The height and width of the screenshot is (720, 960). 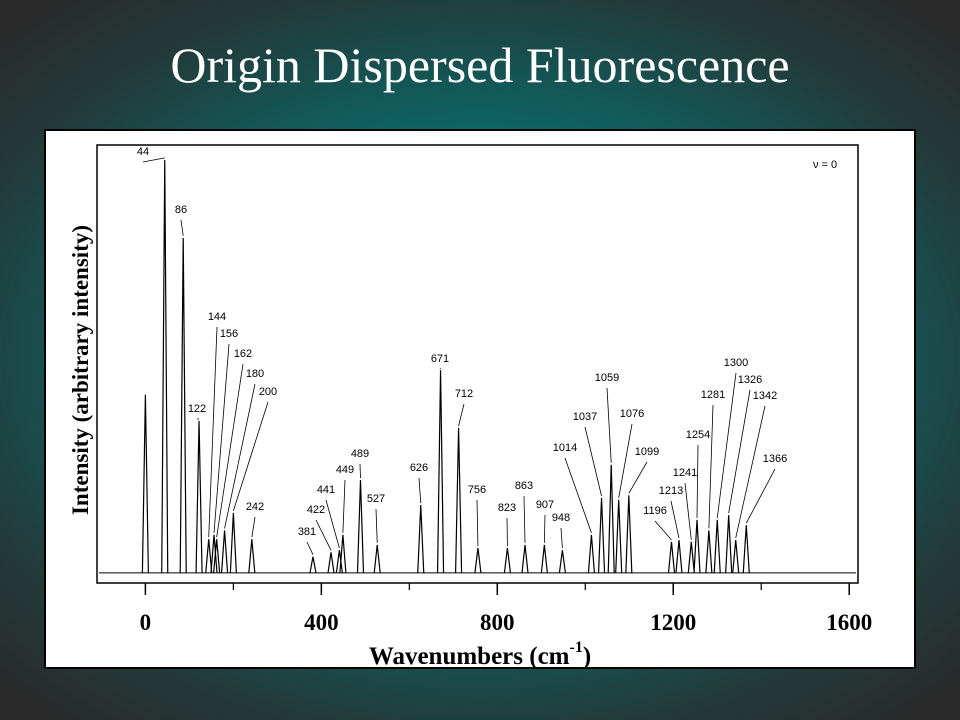 I want to click on peak-label: 441, so click(x=326, y=490).